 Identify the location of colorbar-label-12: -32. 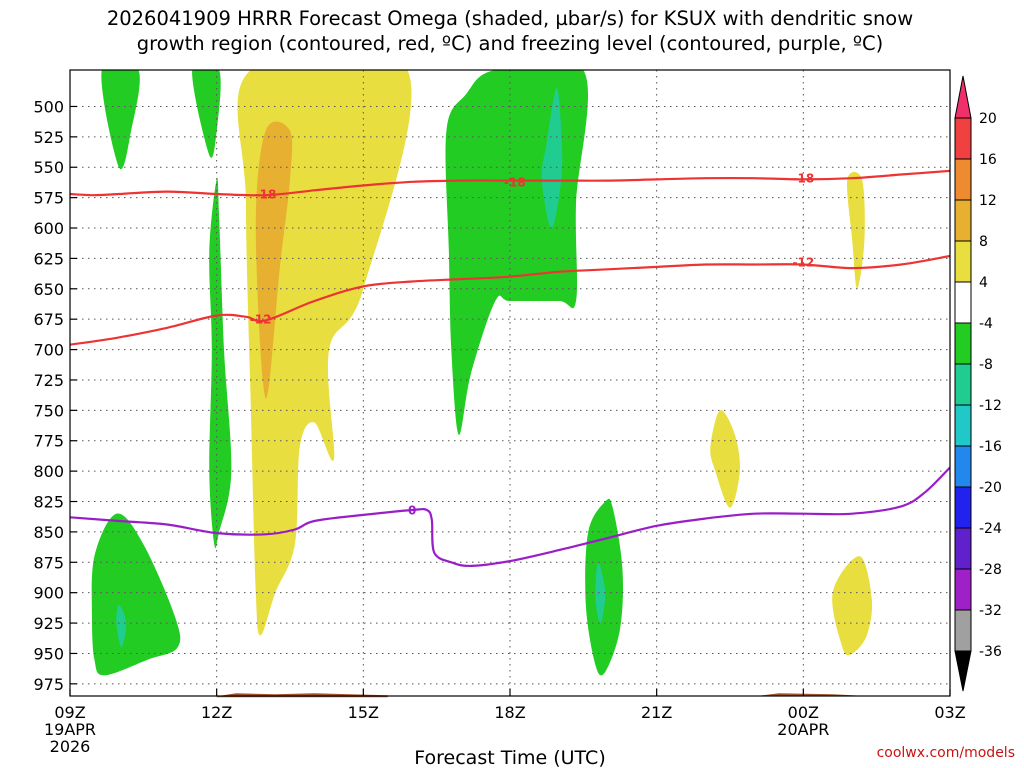
(990, 611).